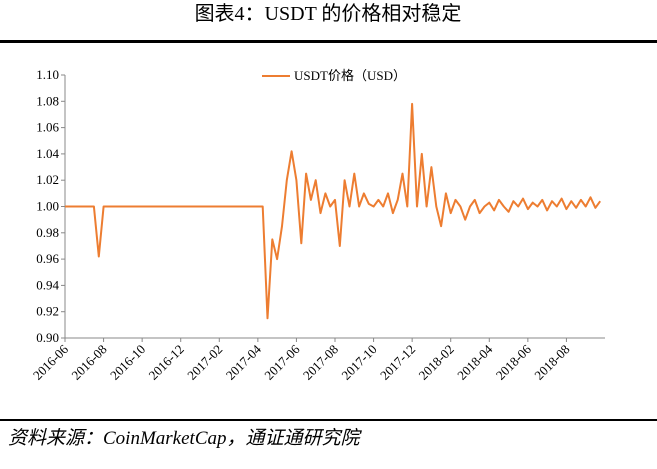 The image size is (657, 469). I want to click on y-tick-label: 0.94, so click(47, 284).